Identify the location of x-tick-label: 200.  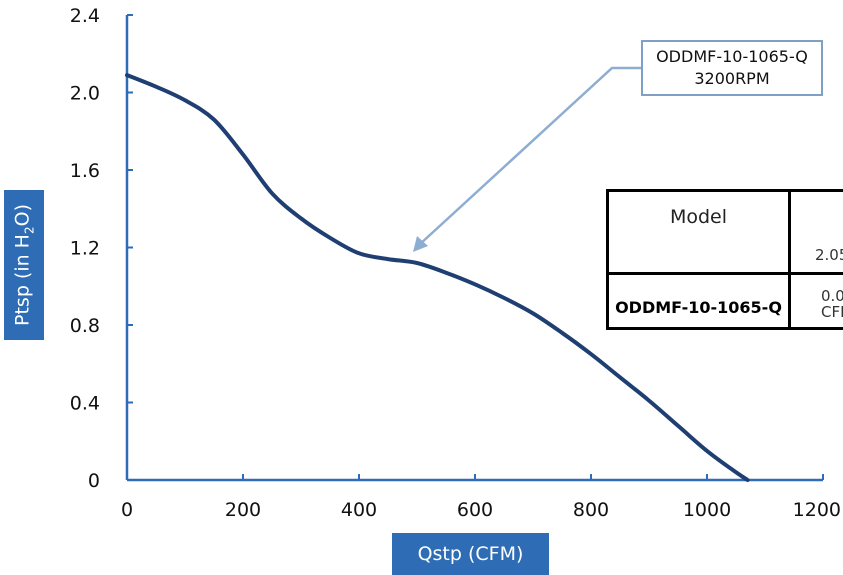
(243, 510).